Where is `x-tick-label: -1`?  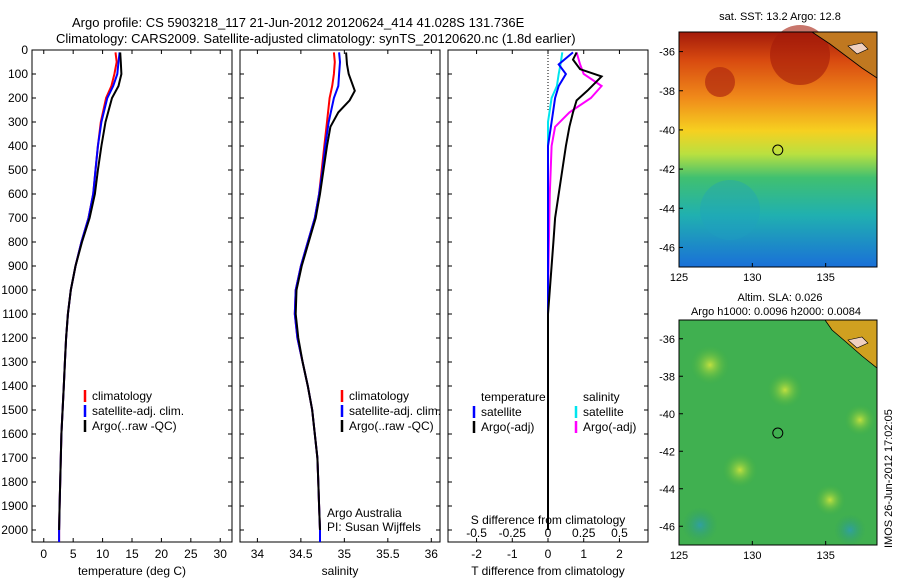 x-tick-label: -1 is located at coordinates (512, 554).